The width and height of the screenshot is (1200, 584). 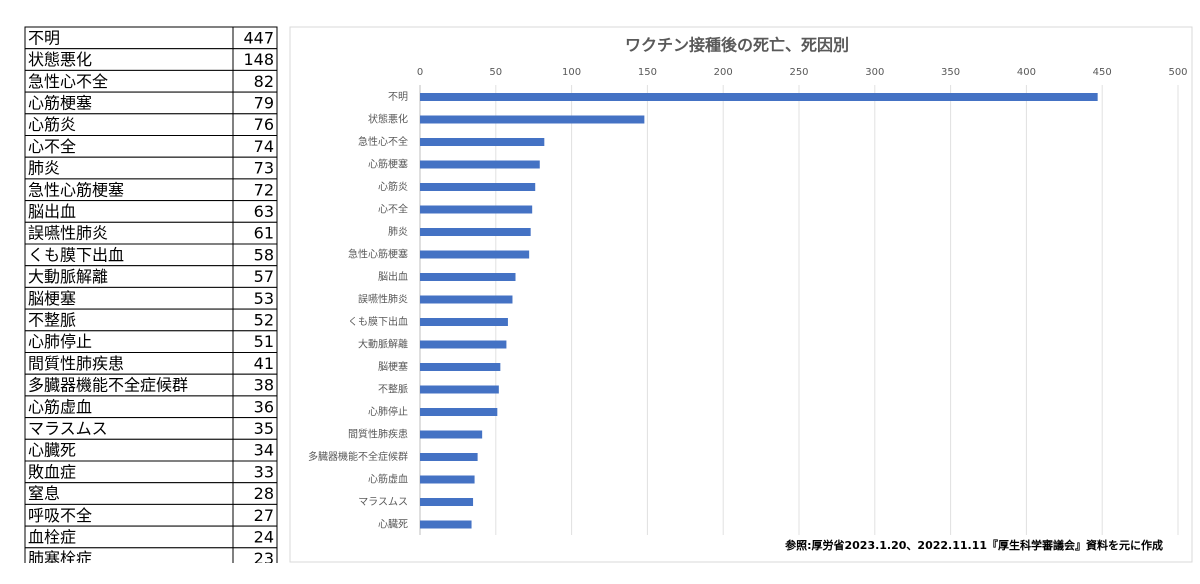 What do you see at coordinates (76, 189) in the screenshot?
I see `row-name: 急性心筋梗塞` at bounding box center [76, 189].